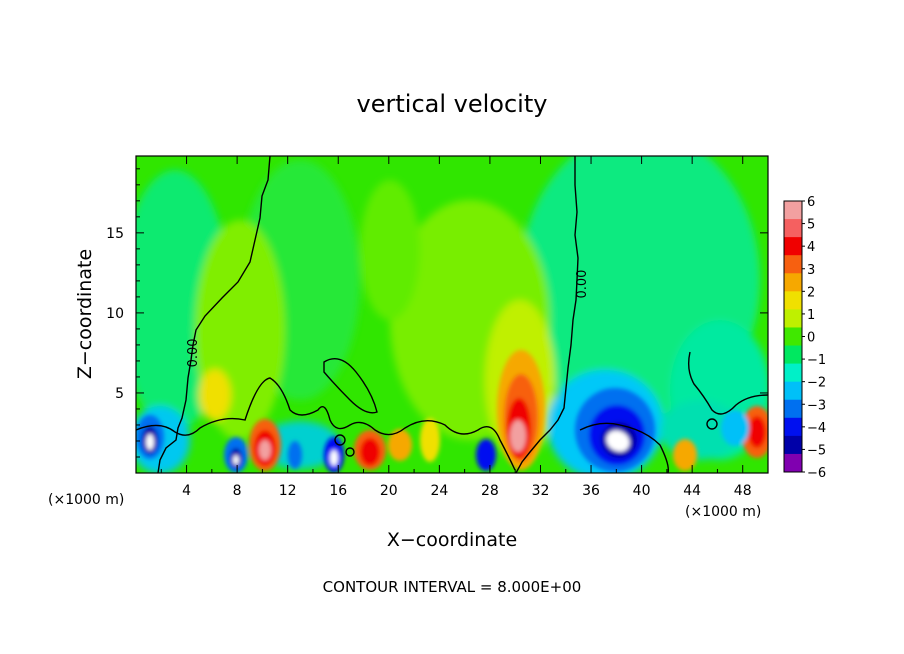 This screenshot has width=904, height=654. I want to click on colorbar, so click(793, 336).